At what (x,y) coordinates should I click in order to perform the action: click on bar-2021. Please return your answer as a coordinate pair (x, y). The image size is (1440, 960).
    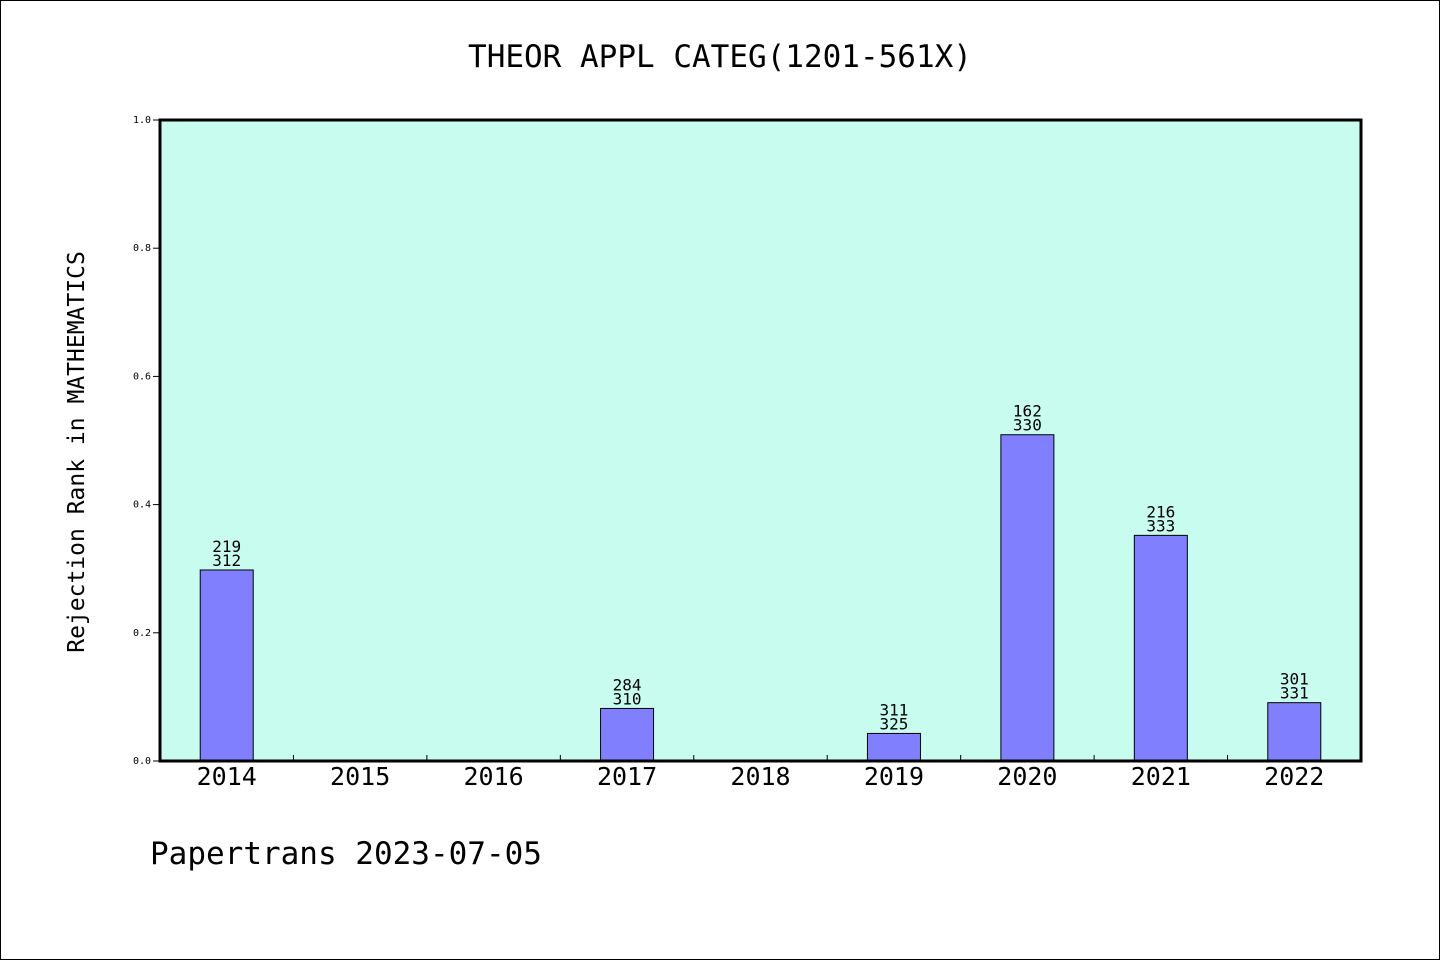
    Looking at the image, I should click on (1160, 648).